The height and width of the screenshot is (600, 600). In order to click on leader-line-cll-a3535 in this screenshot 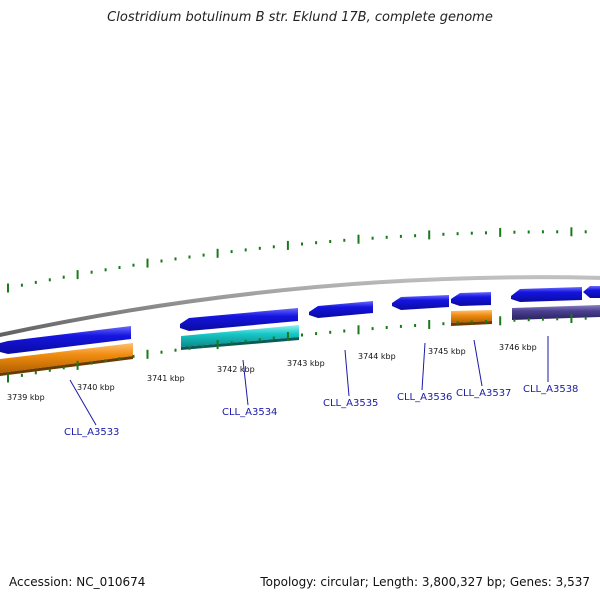, I will do `click(347, 373)`.